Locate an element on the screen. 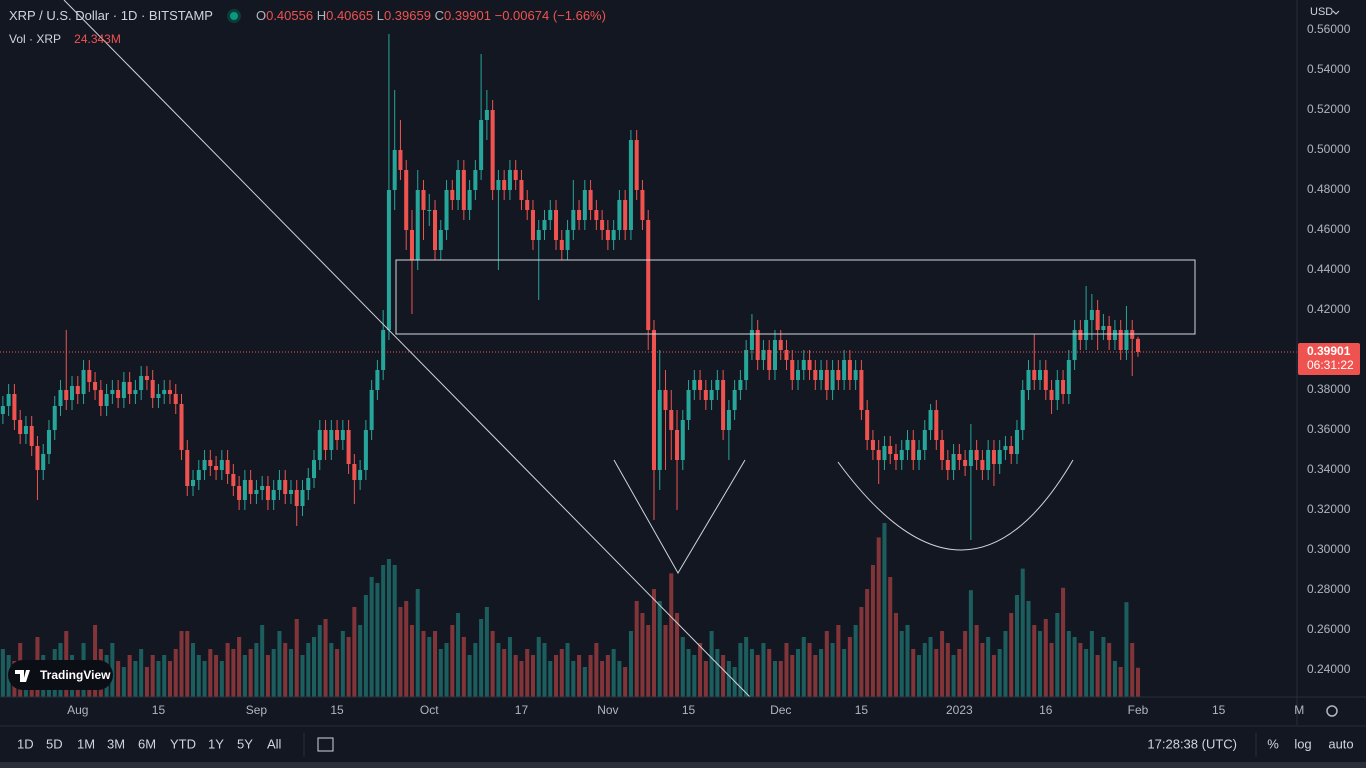  currency: USD is located at coordinates (1321, 12).